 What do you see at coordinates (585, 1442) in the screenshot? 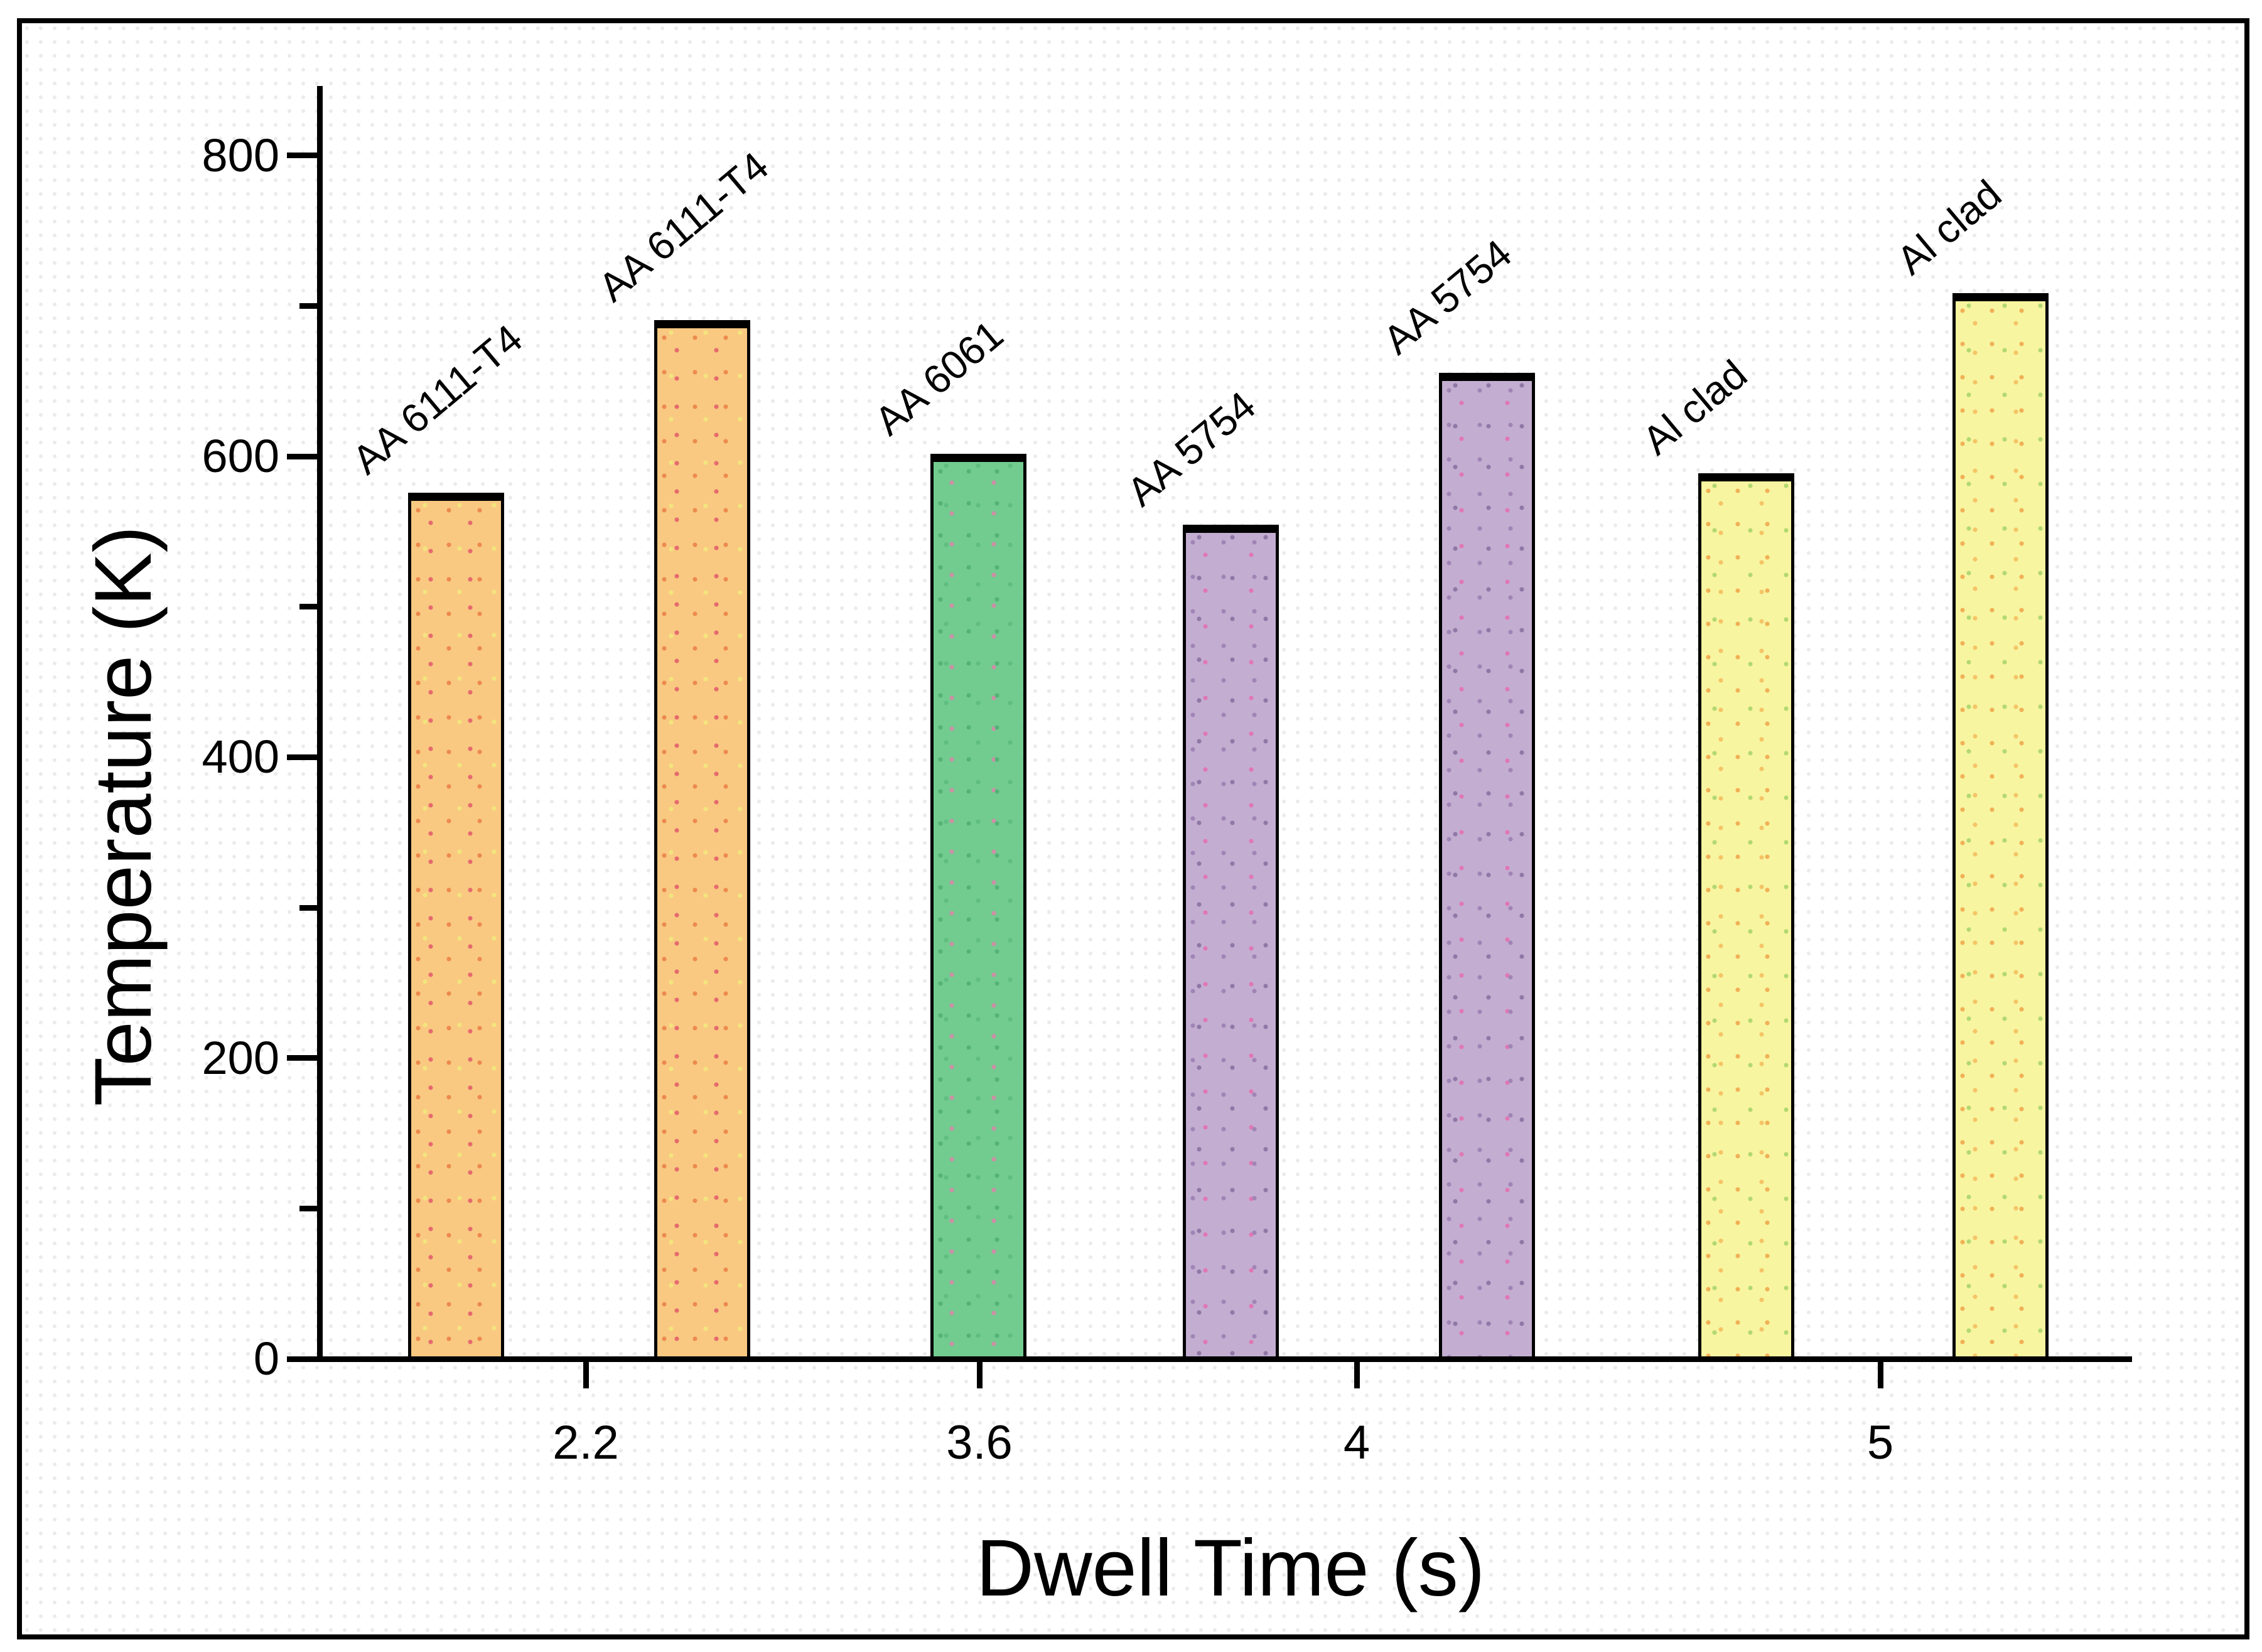
I see `x-tick-label: 2.2` at bounding box center [585, 1442].